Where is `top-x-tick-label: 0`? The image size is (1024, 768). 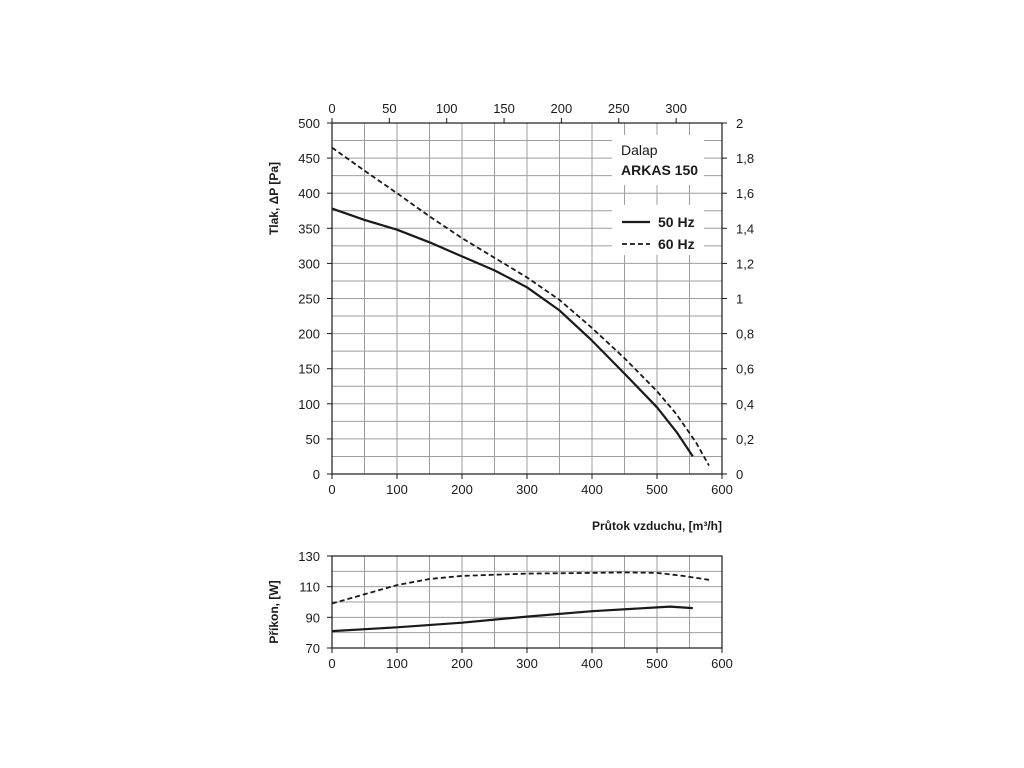
top-x-tick-label: 0 is located at coordinates (331, 108).